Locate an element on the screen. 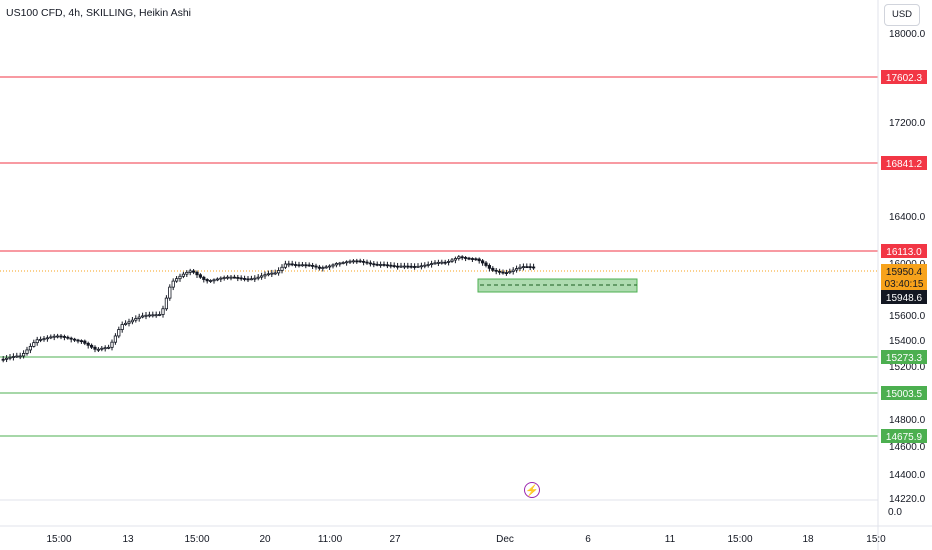 Image resolution: width=932 pixels, height=550 pixels. price-axis-tick: 14800.0 is located at coordinates (907, 420).